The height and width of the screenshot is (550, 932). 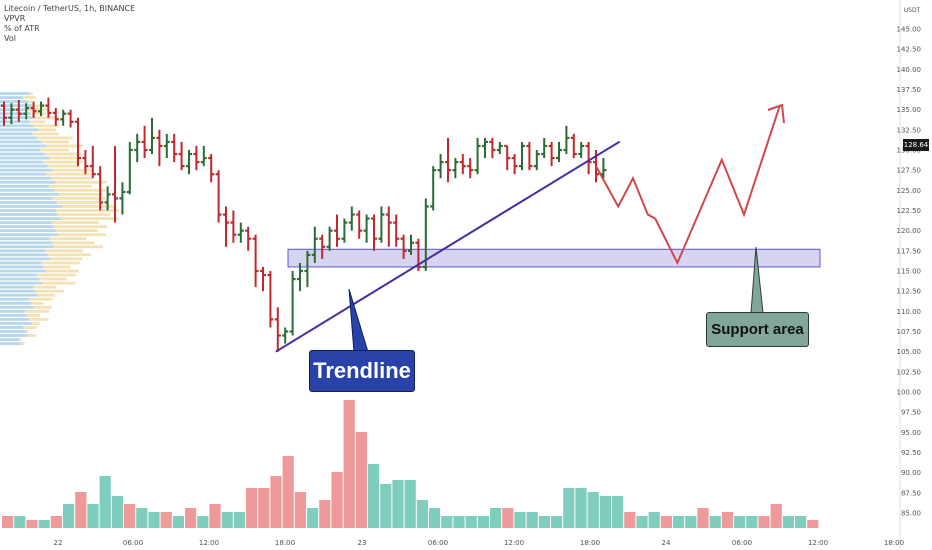 What do you see at coordinates (909, 130) in the screenshot?
I see `price-tick-label: 132.50` at bounding box center [909, 130].